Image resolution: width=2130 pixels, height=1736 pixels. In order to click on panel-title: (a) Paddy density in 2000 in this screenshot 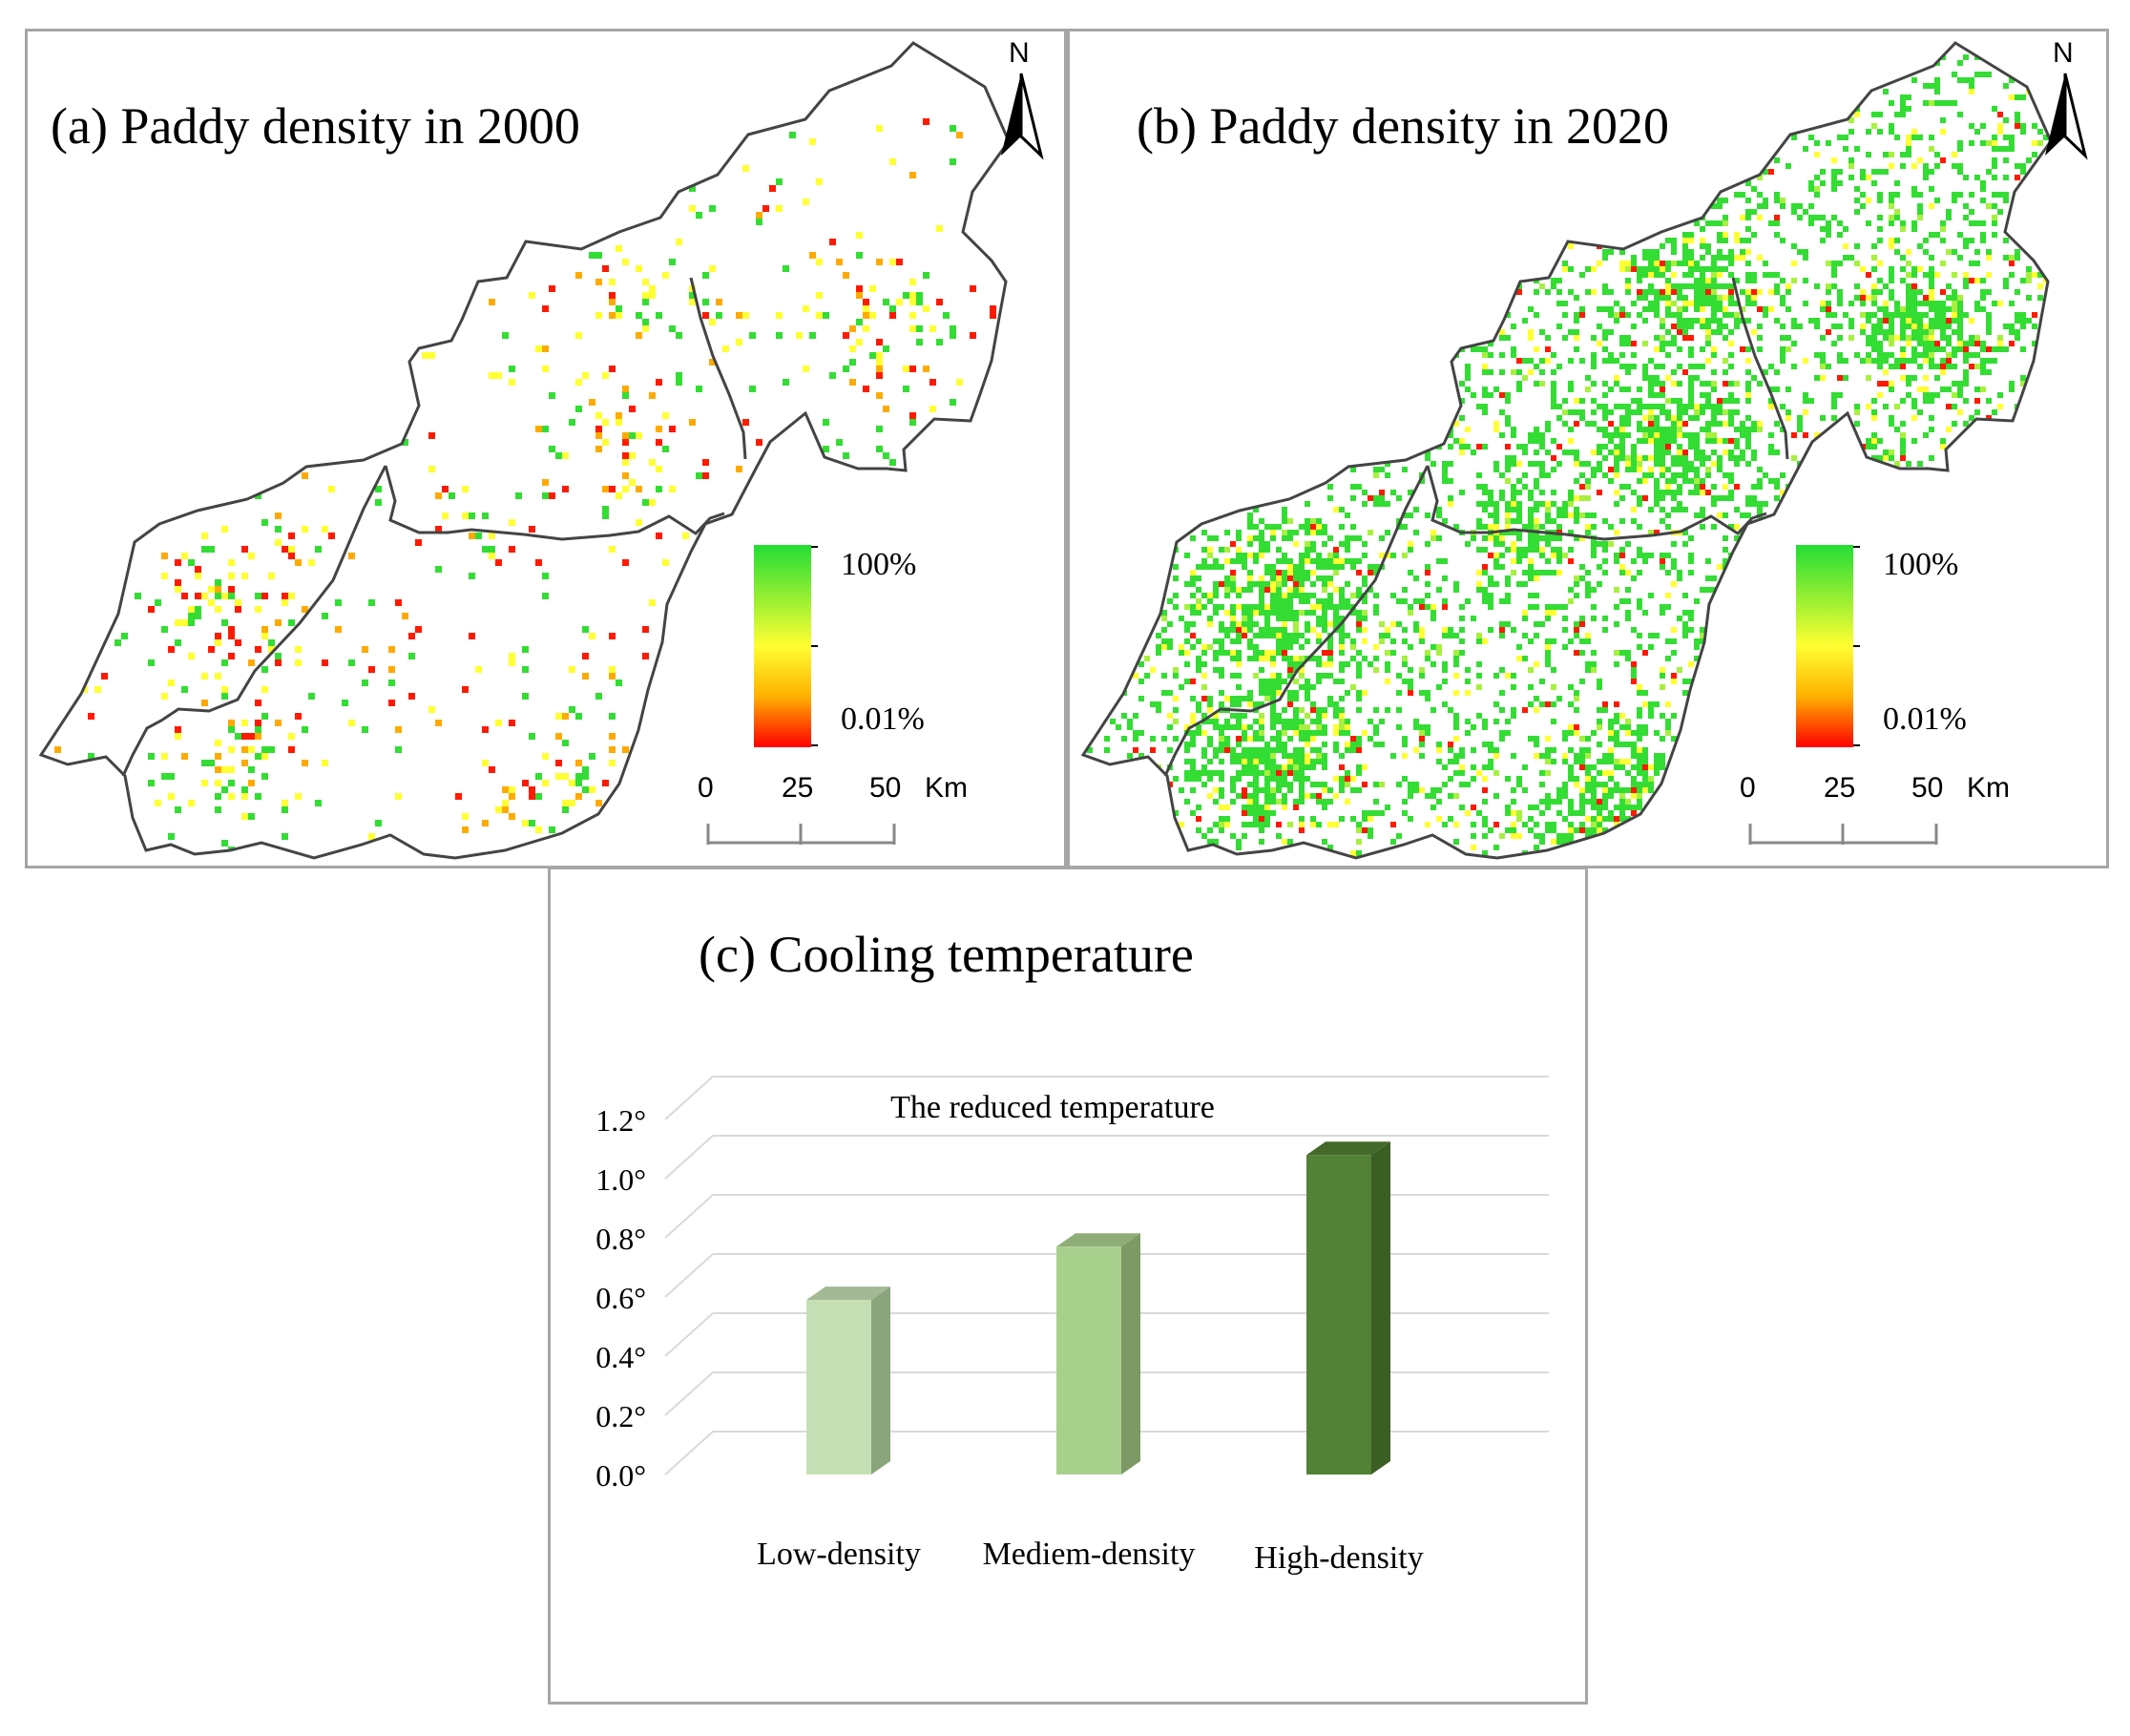, I will do `click(315, 126)`.